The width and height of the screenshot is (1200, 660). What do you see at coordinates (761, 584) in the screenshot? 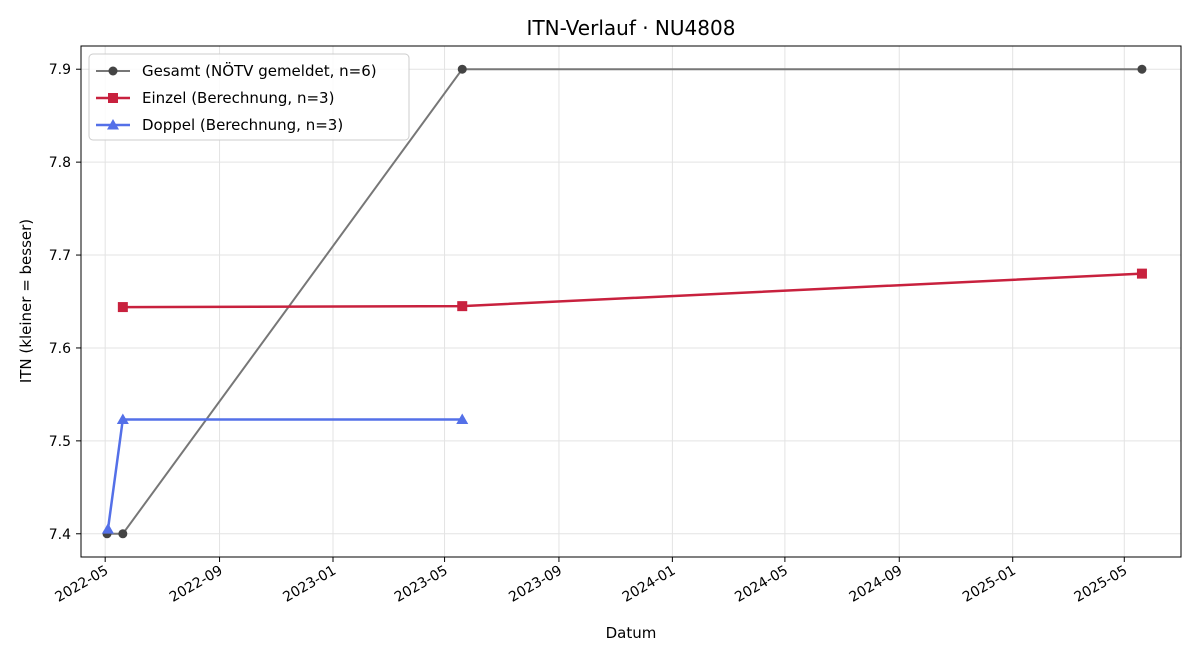
I see `x-tick-label: 2024-05` at bounding box center [761, 584].